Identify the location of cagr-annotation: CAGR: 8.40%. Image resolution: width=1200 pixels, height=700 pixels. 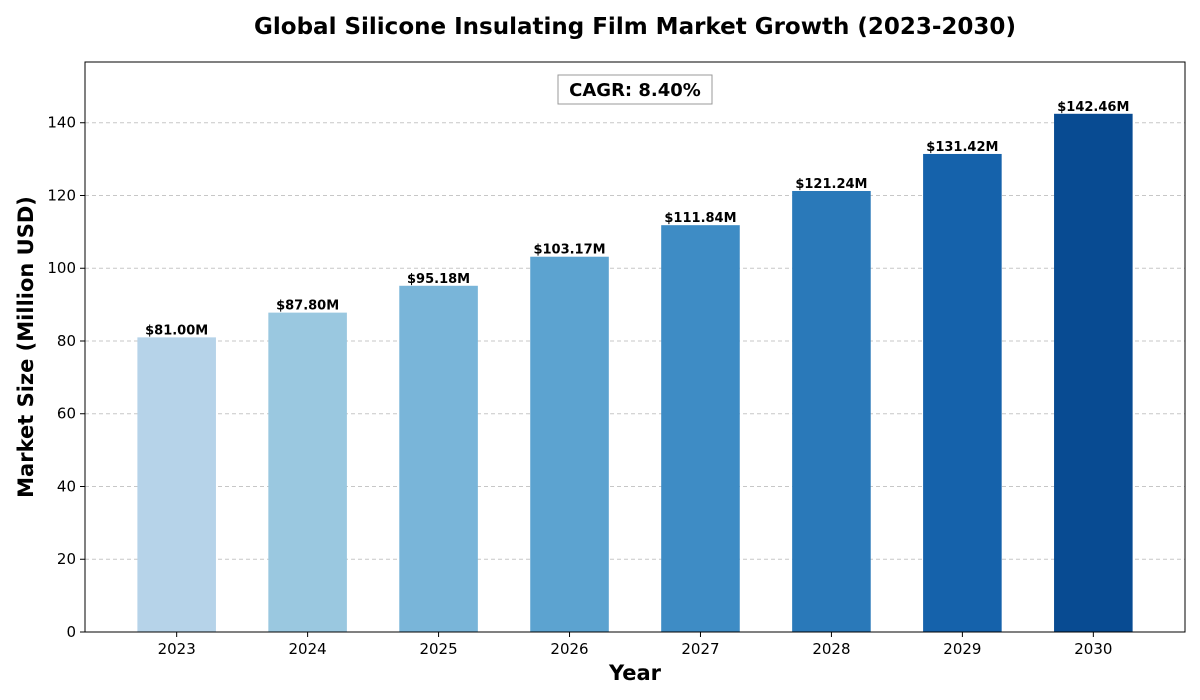
(635, 89).